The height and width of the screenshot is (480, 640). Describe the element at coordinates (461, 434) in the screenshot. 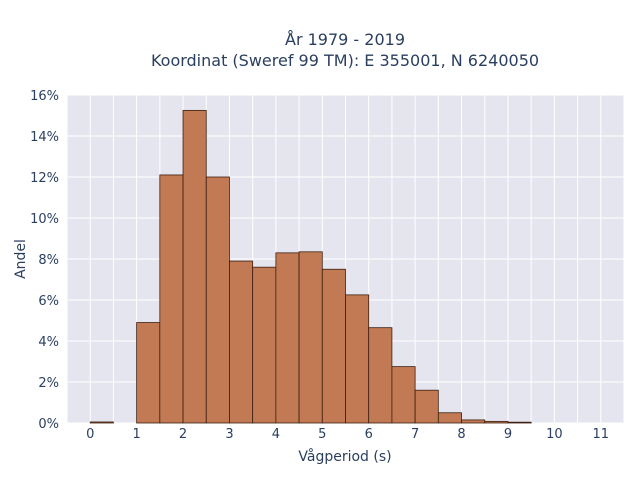

I see `x-tick-label: 8` at that location.